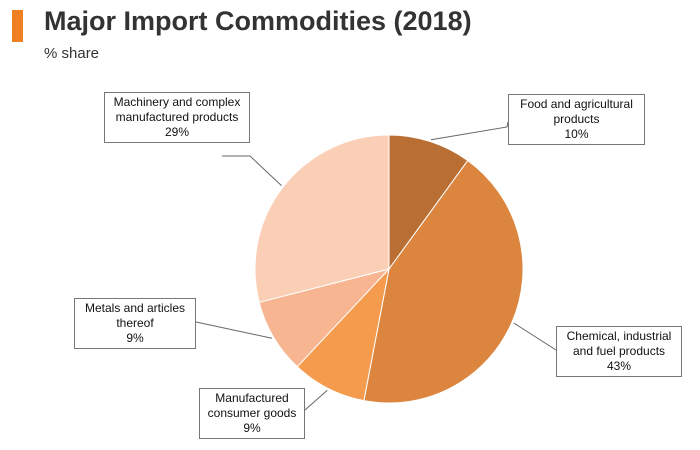 This screenshot has height=450, width=700. What do you see at coordinates (619, 343) in the screenshot?
I see `slice-label-chemical-text: Chemical, industrial and fuel products` at bounding box center [619, 343].